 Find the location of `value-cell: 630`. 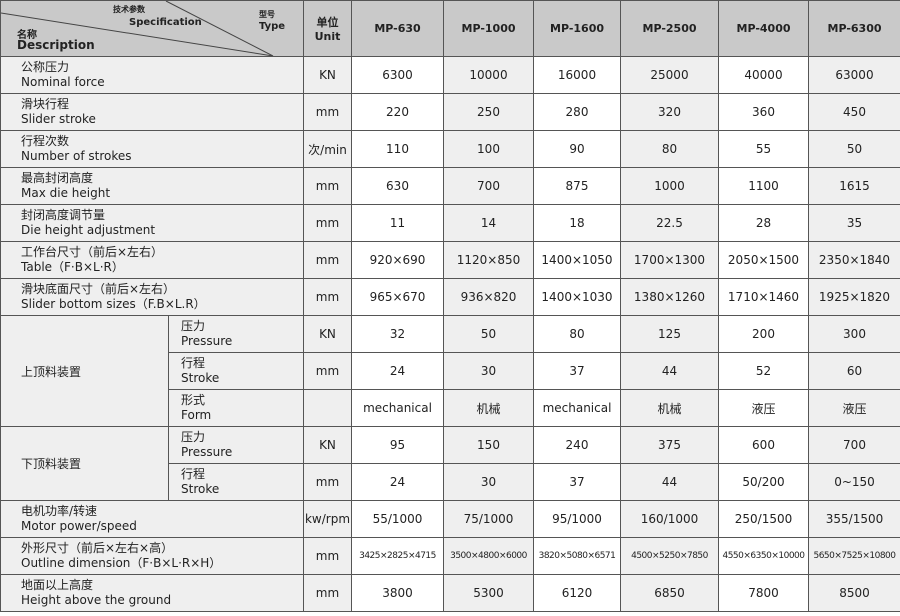

value-cell: 630 is located at coordinates (397, 186).